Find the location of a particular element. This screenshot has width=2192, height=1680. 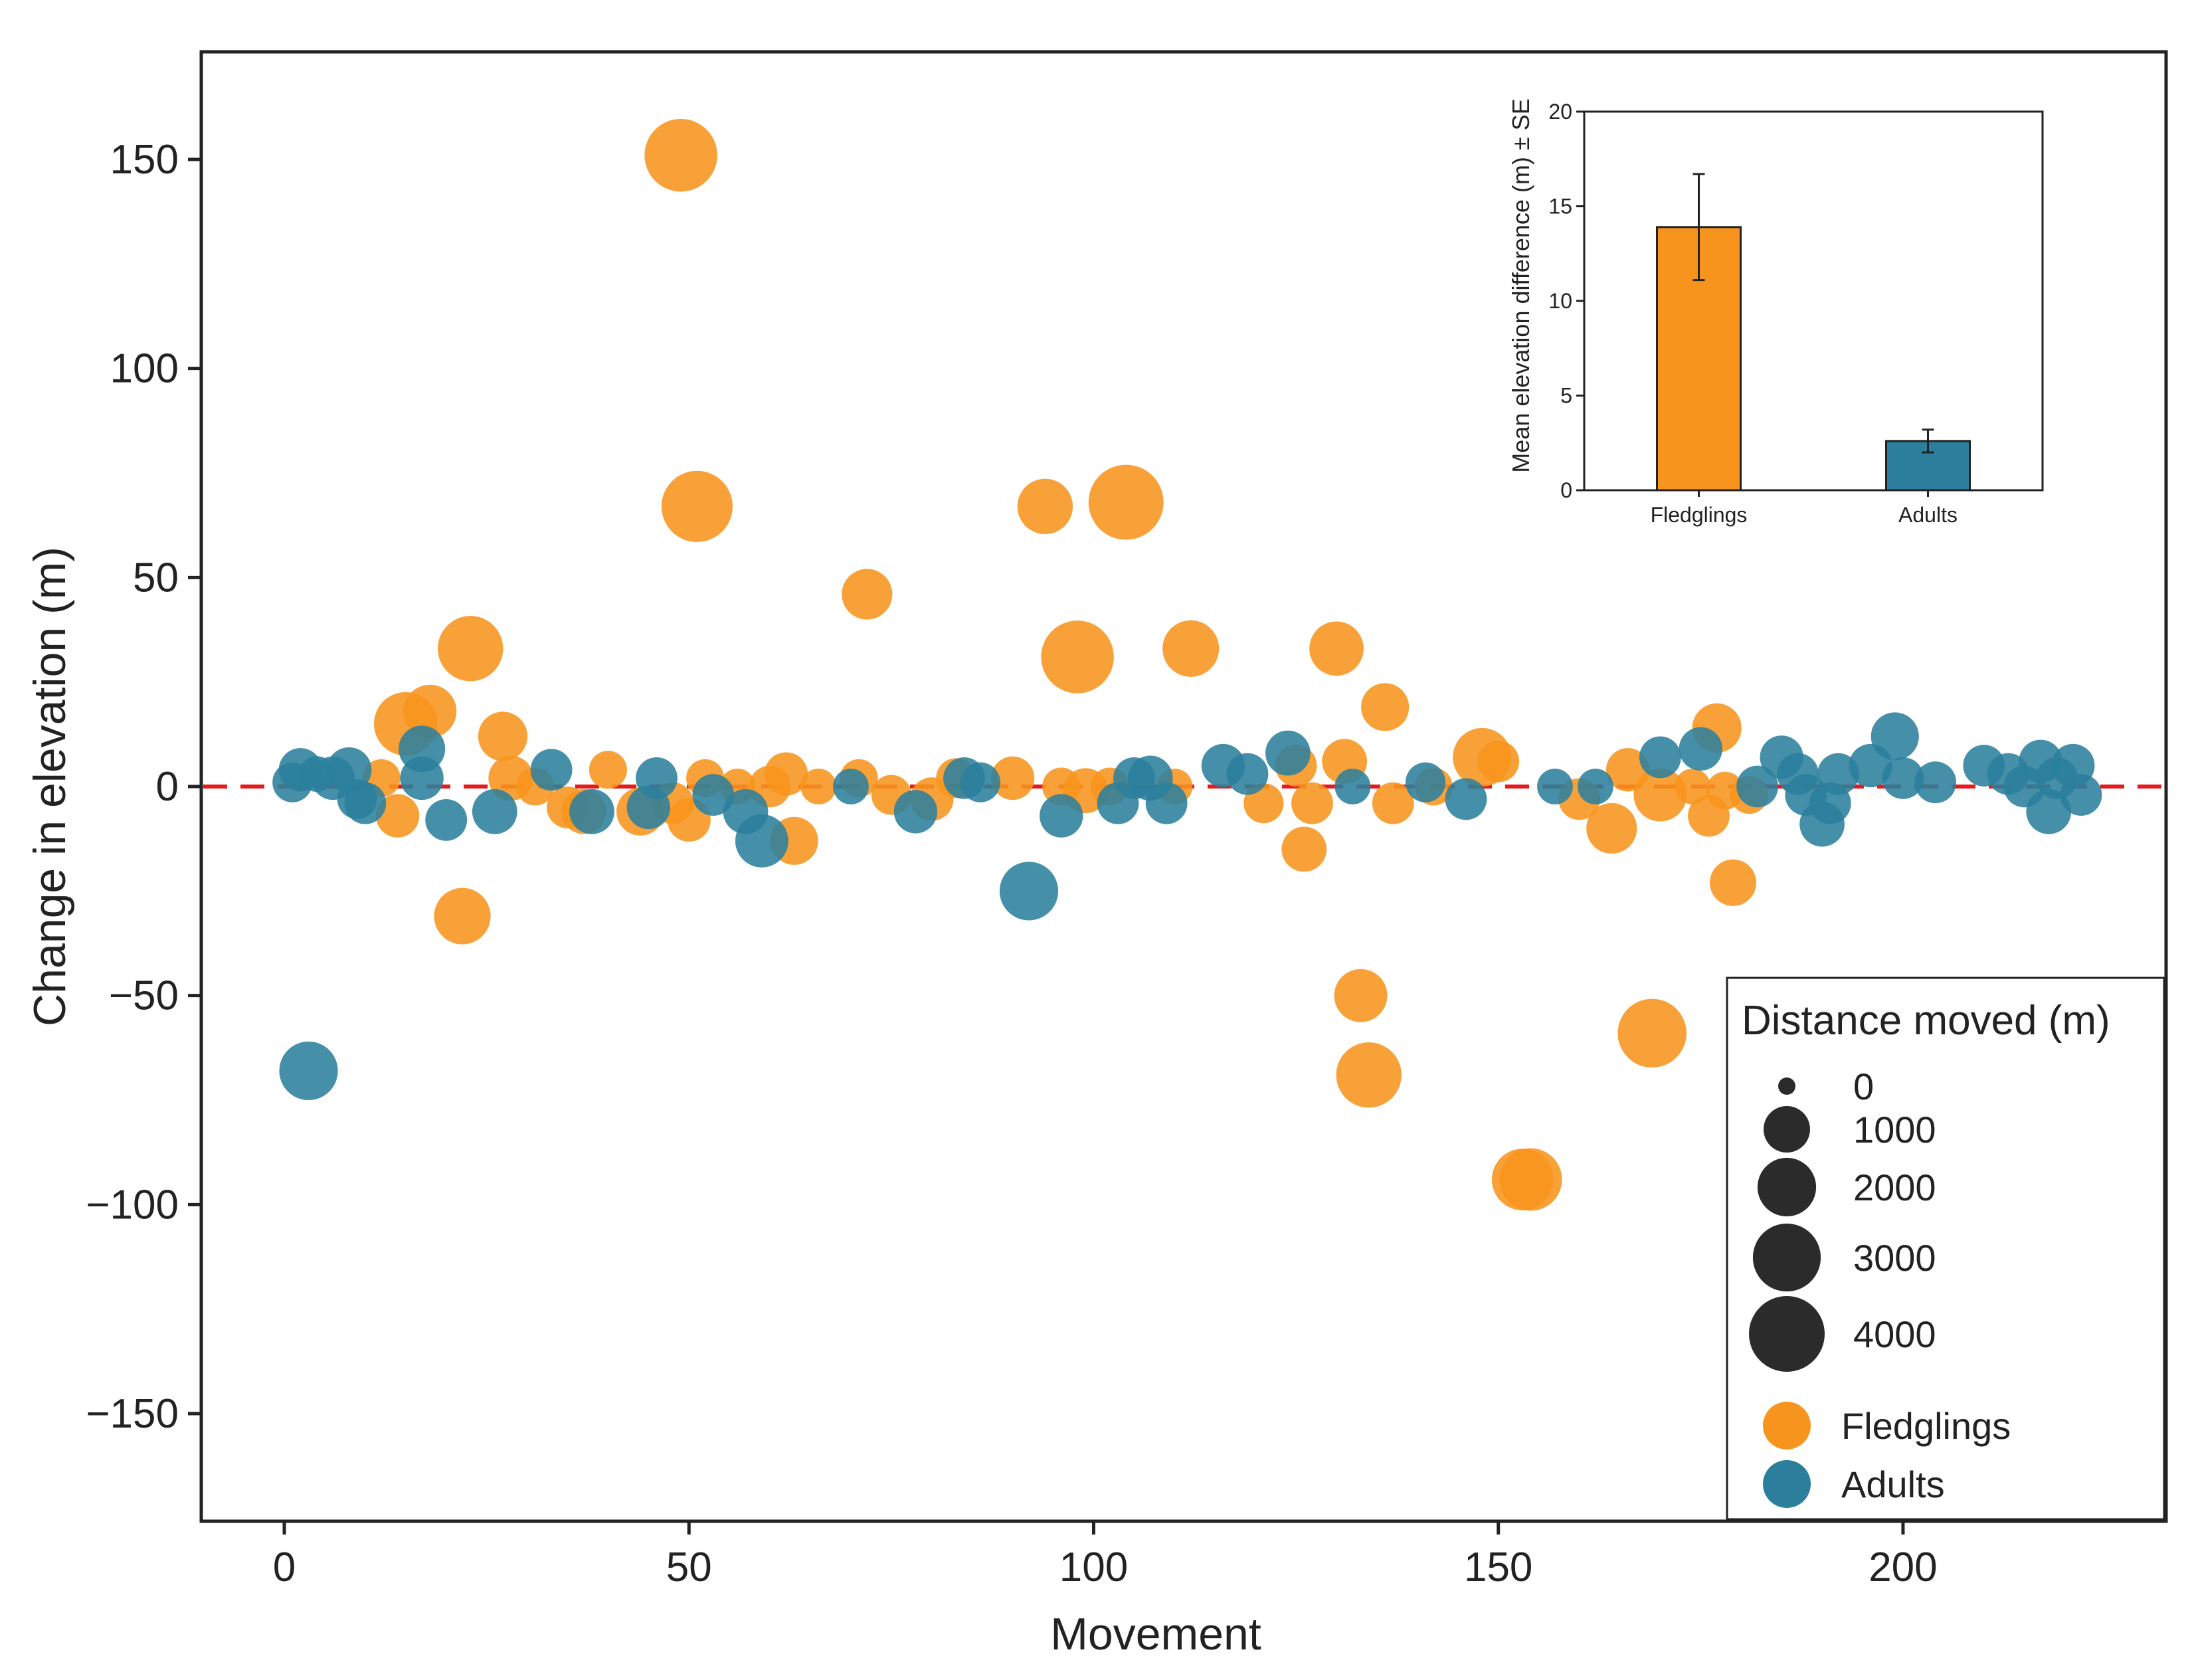

x-tick-label: 0 is located at coordinates (284, 1567).